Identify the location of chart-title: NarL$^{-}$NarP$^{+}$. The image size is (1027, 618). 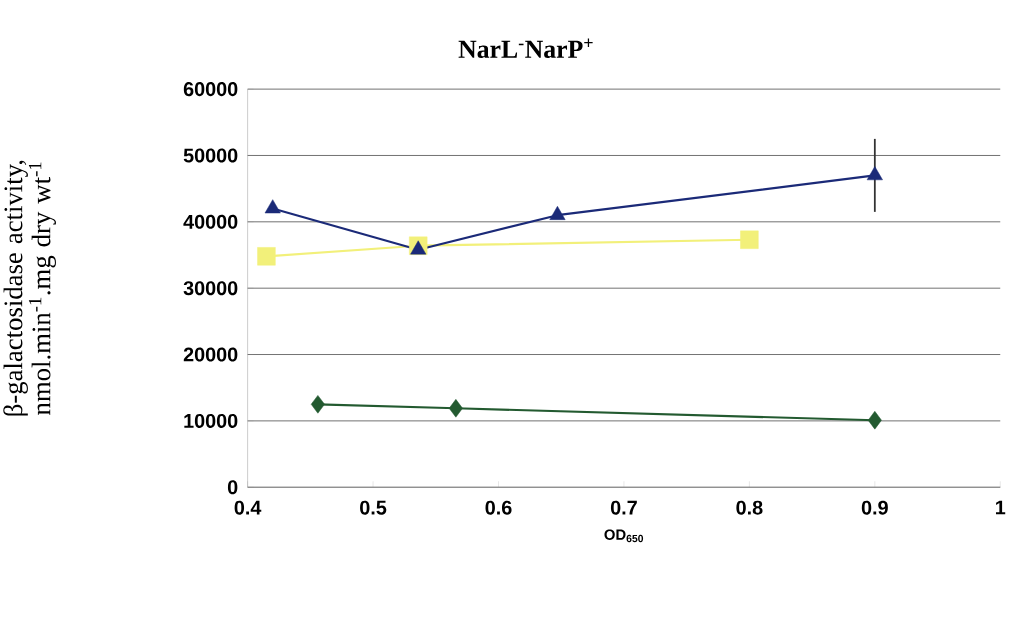
(525, 48).